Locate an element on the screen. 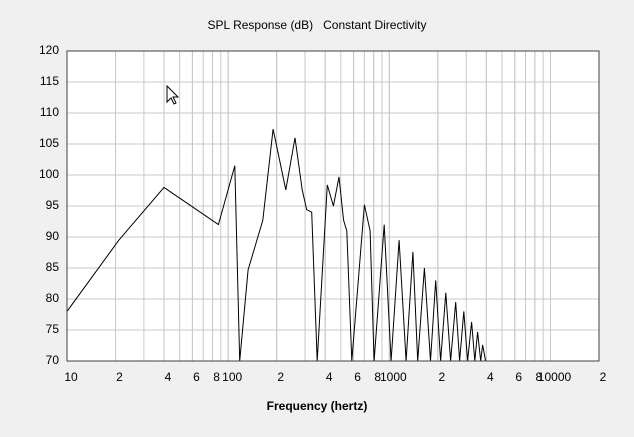 Image resolution: width=634 pixels, height=437 pixels. y-tick-label: 115 is located at coordinates (49, 81).